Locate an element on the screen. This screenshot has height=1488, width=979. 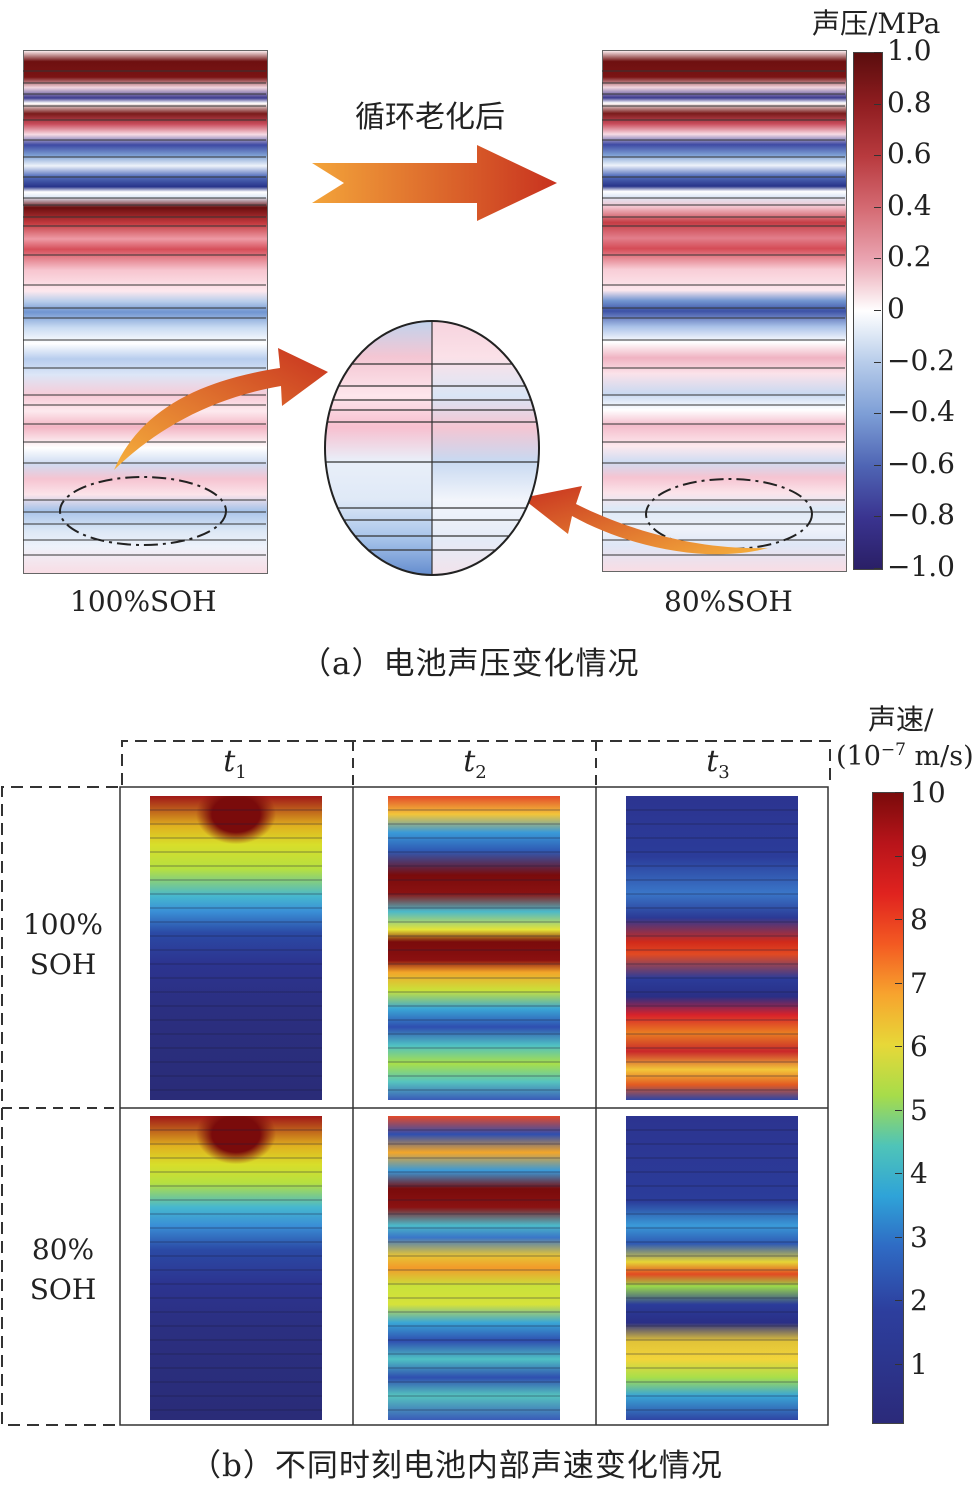
velocity-field-80soh-t1 is located at coordinates (236, 1268).